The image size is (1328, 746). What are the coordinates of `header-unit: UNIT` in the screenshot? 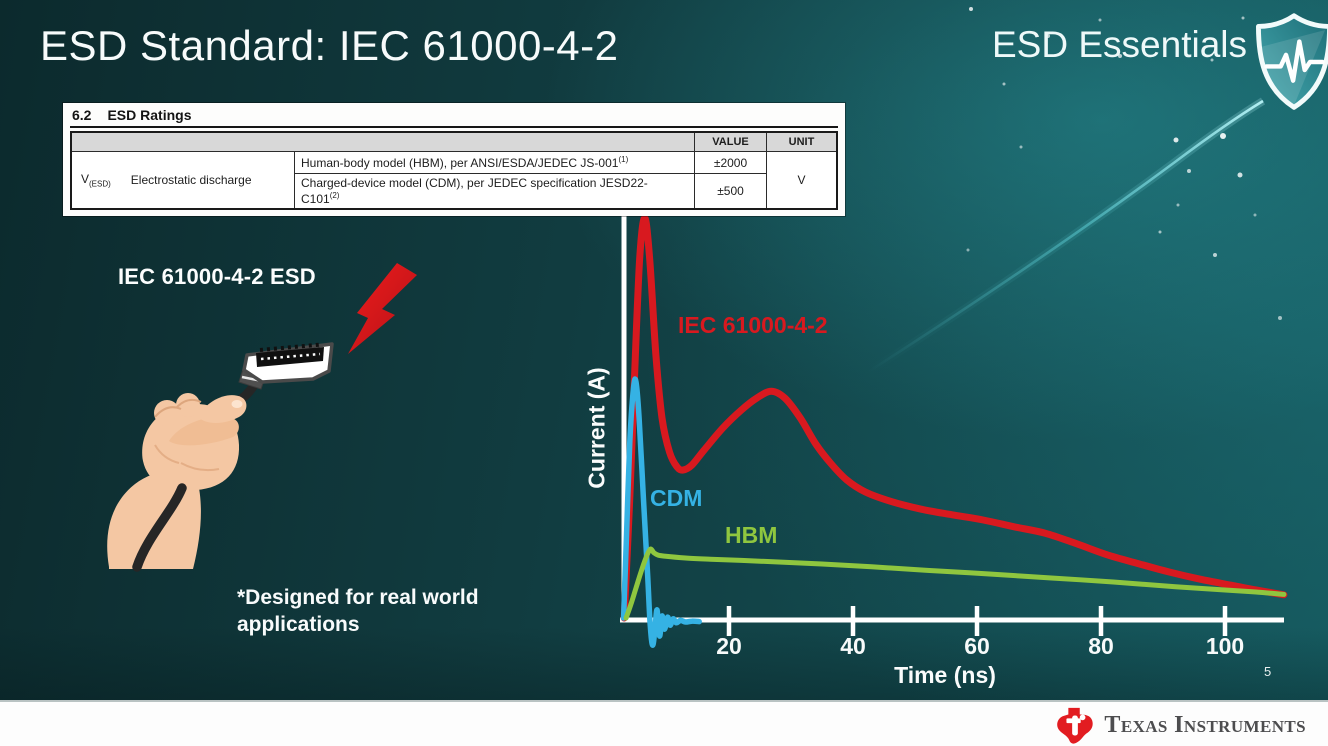 It's located at (801, 142).